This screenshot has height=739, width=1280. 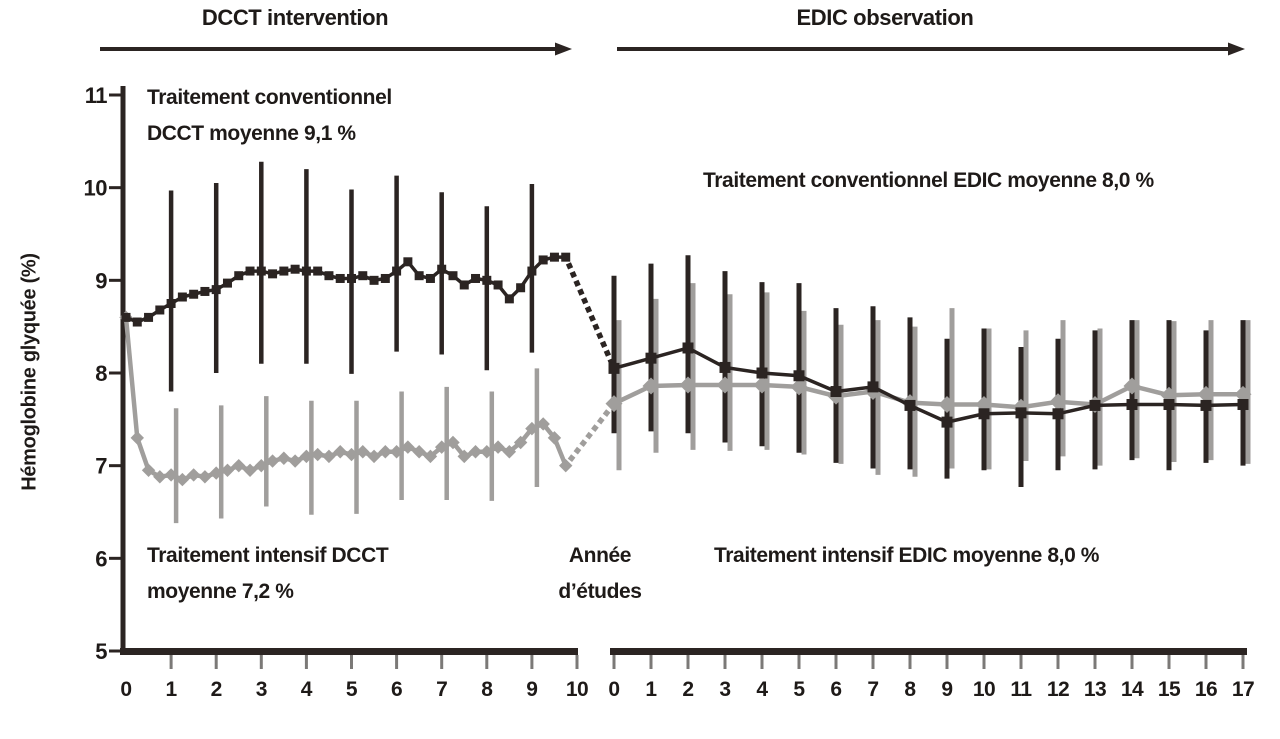 I want to click on y-tick-label: 6, so click(x=101, y=558).